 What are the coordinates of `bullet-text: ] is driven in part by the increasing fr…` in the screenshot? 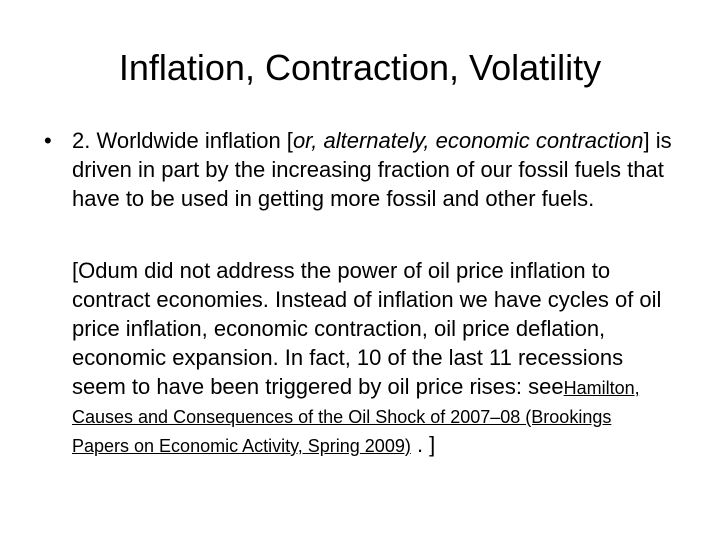 It's located at (372, 169).